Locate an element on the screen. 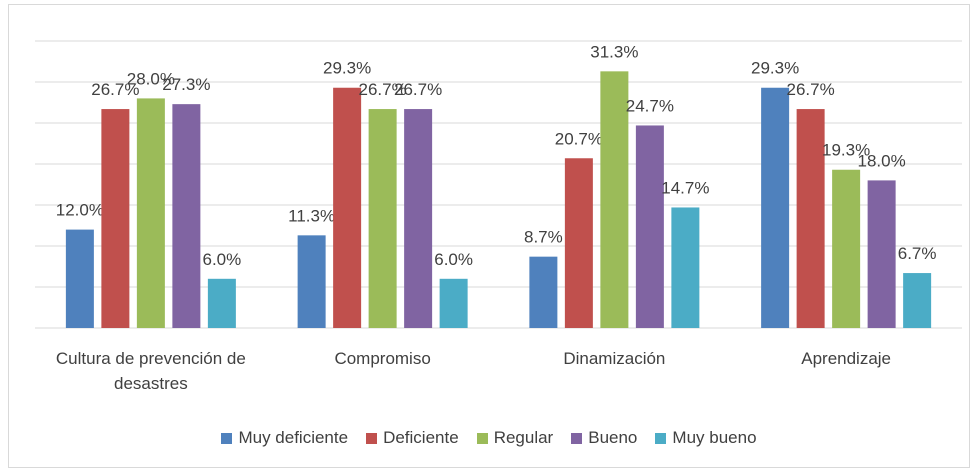 The image size is (978, 474). legend-item: Muy bueno is located at coordinates (706, 438).